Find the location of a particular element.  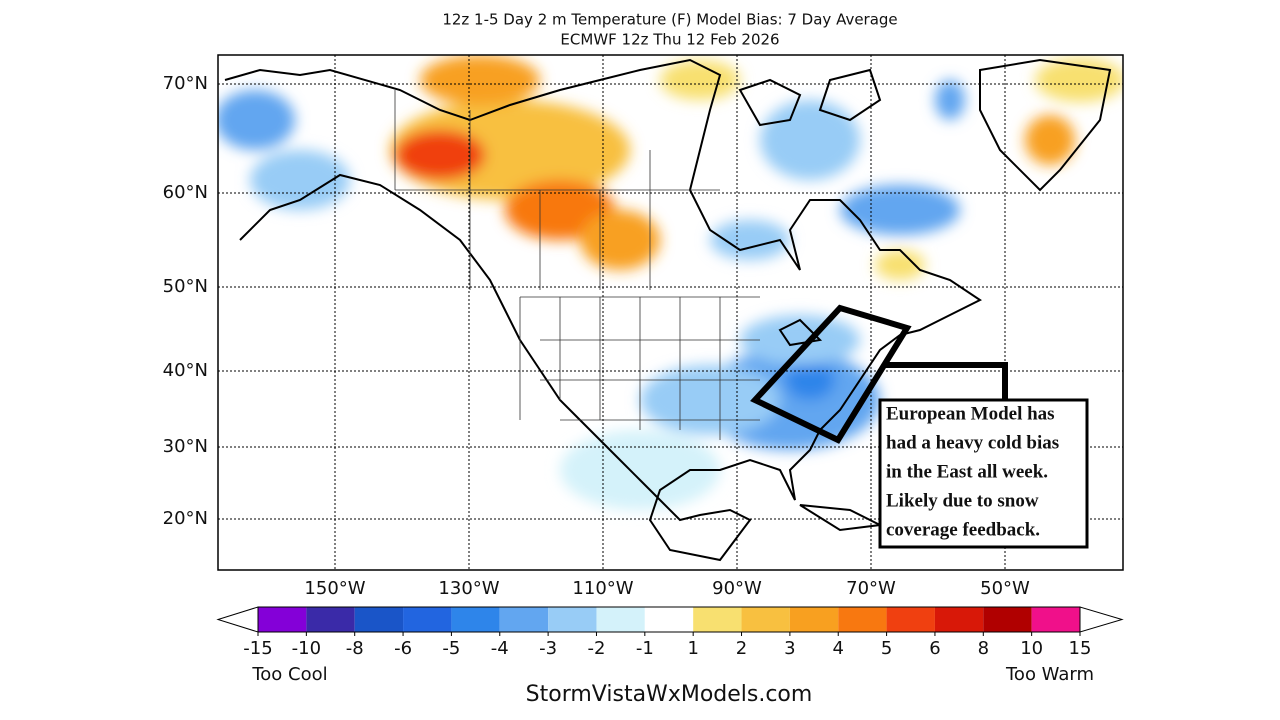

callout-line is located at coordinates (946, 382).